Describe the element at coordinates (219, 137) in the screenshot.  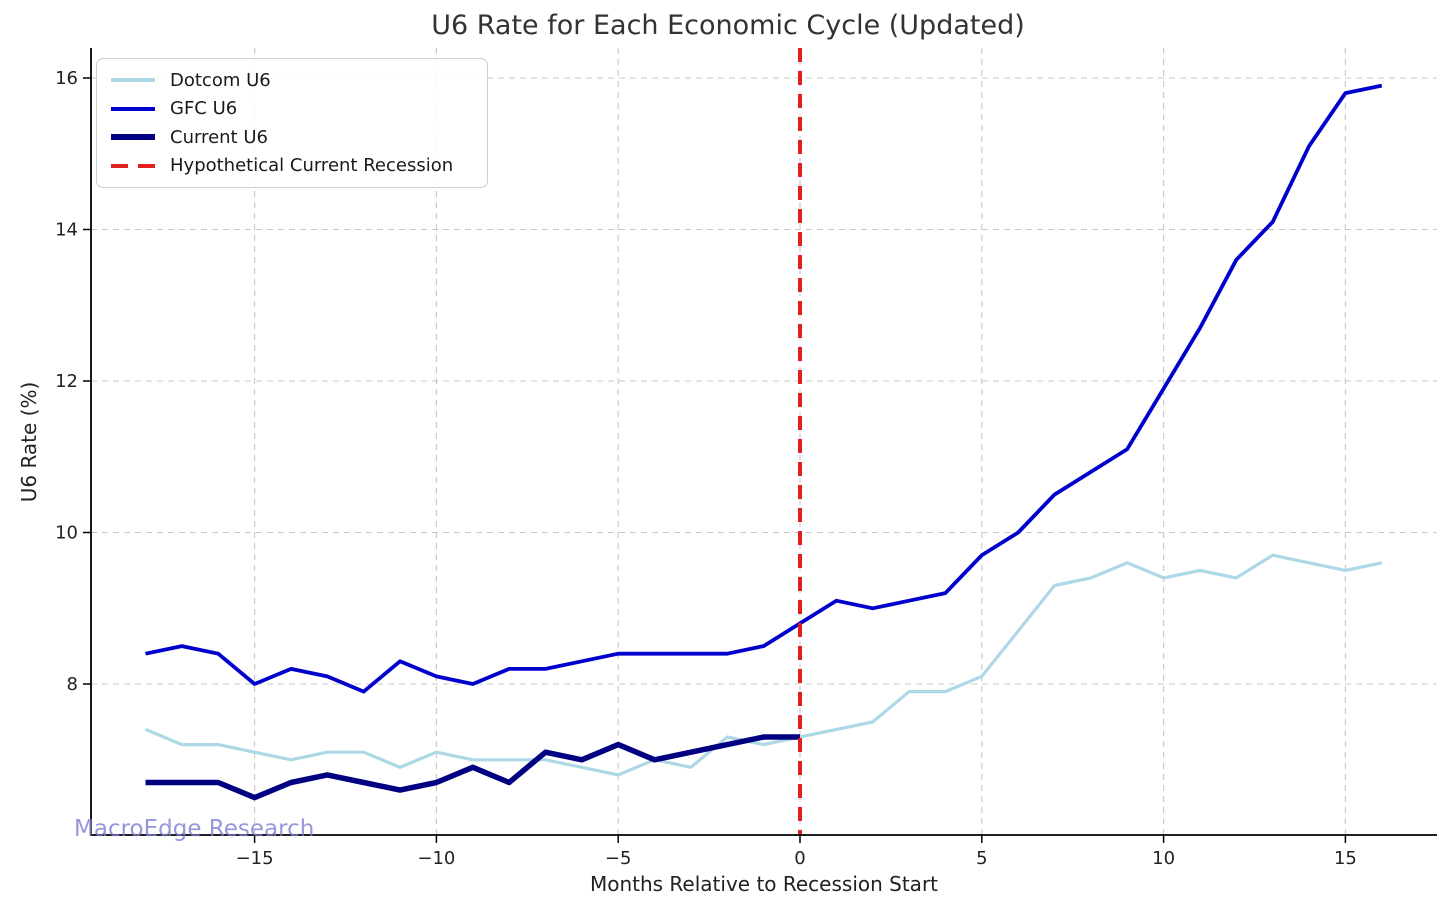
I see `legend-label: Current U6` at that location.